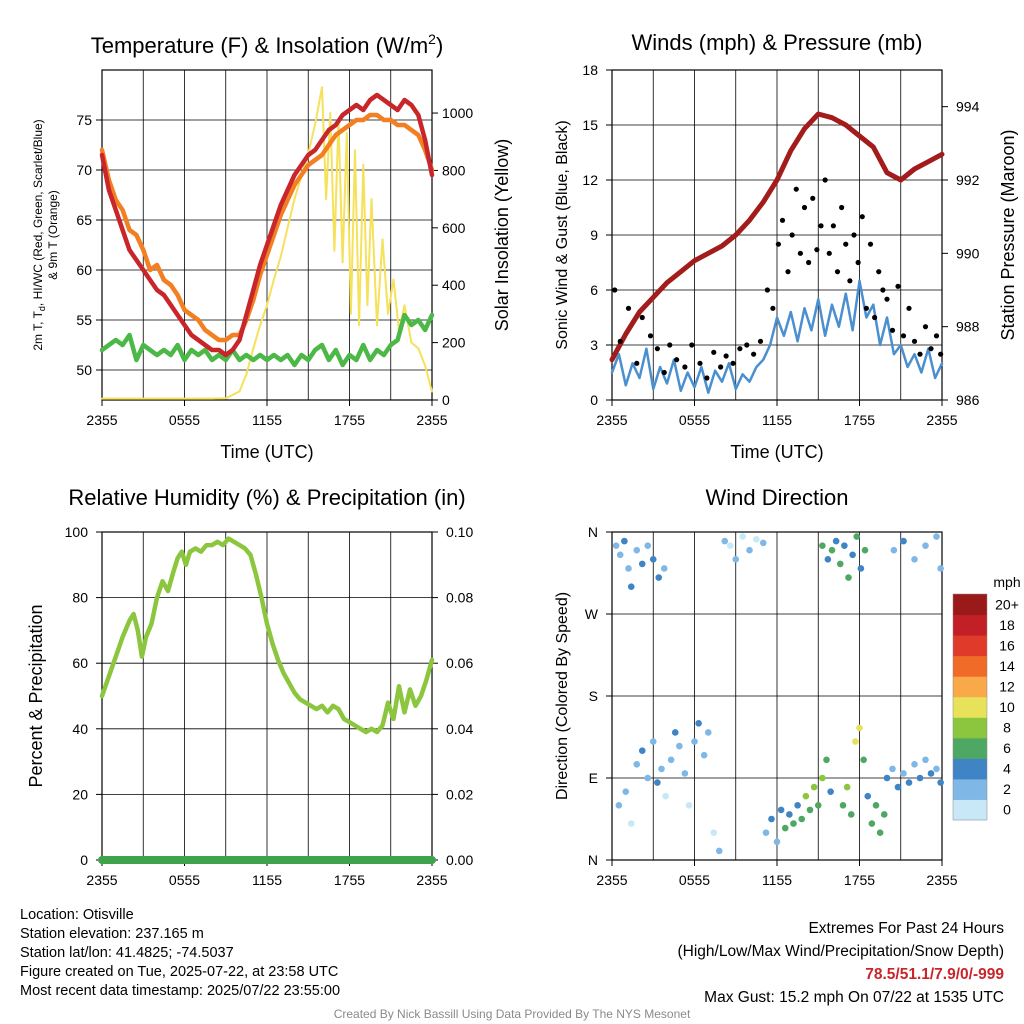  I want to click on wind-y2tick-label: 992, so click(968, 180).